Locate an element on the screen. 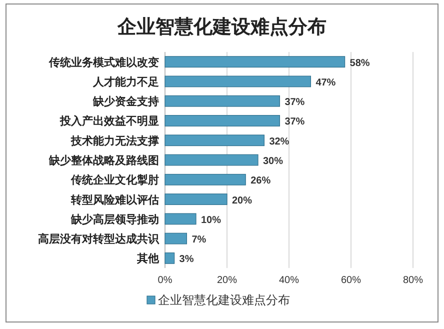  data-label: 20% is located at coordinates (242, 200).